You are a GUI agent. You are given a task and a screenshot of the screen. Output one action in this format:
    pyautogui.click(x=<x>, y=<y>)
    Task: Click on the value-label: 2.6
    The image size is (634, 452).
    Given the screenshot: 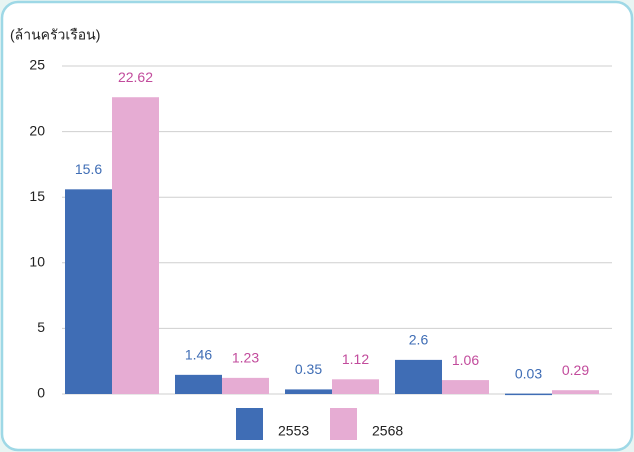 What is the action you would take?
    pyautogui.click(x=419, y=340)
    